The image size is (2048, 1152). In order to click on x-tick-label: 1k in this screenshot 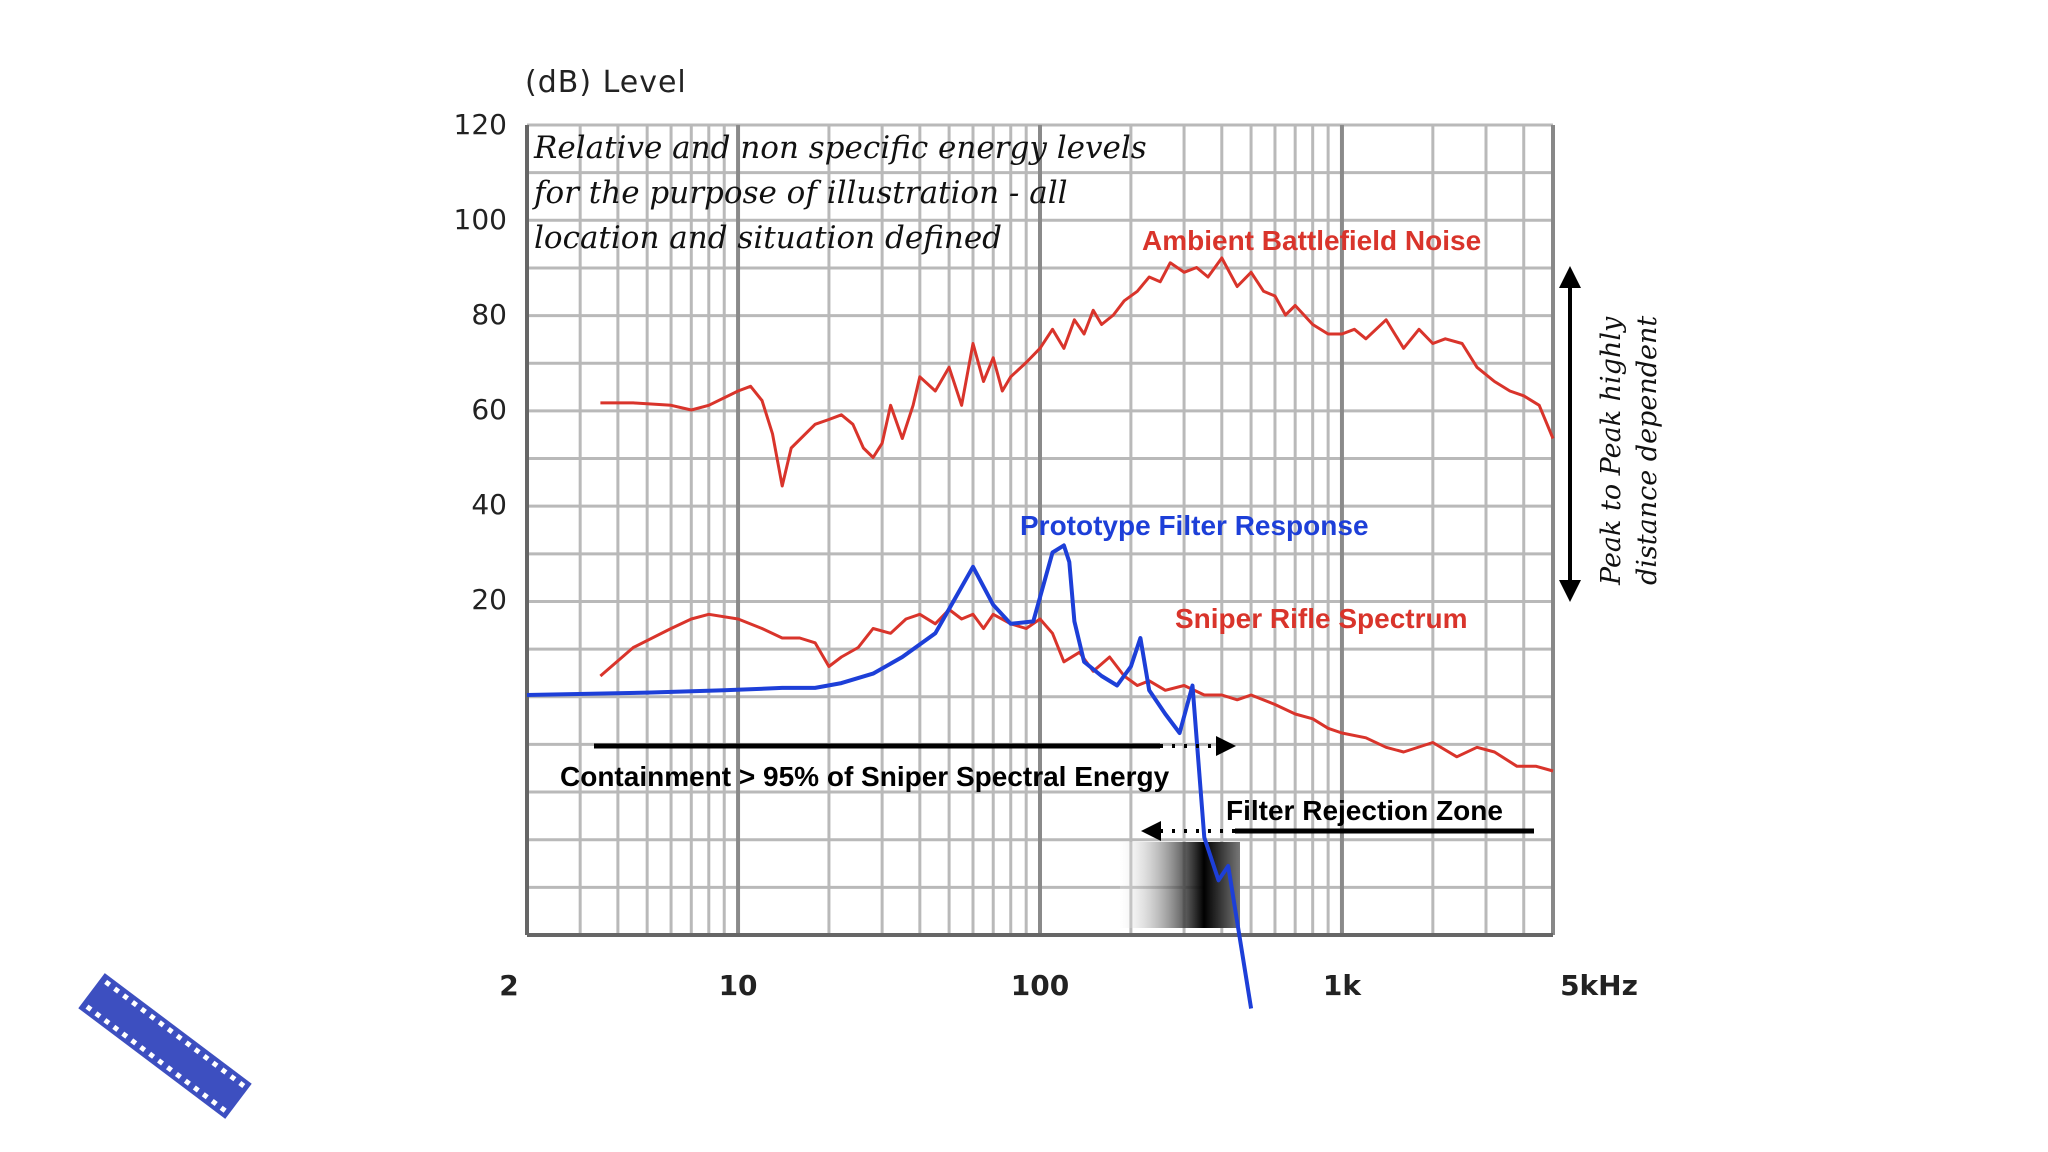, I will do `click(1342, 985)`.